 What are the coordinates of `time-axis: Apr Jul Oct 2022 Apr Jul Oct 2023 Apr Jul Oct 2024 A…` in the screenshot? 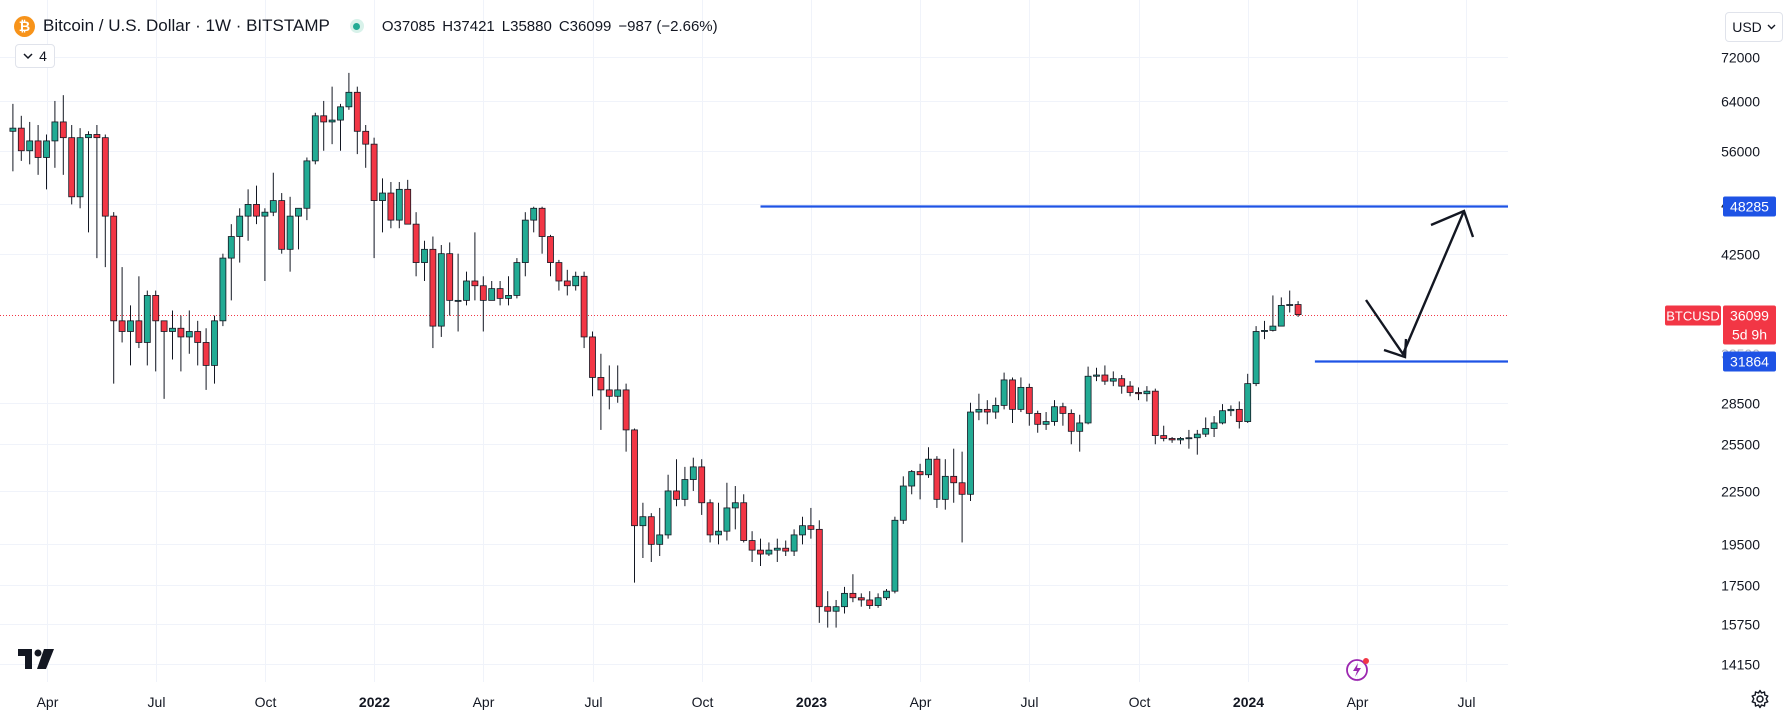 It's located at (756, 702).